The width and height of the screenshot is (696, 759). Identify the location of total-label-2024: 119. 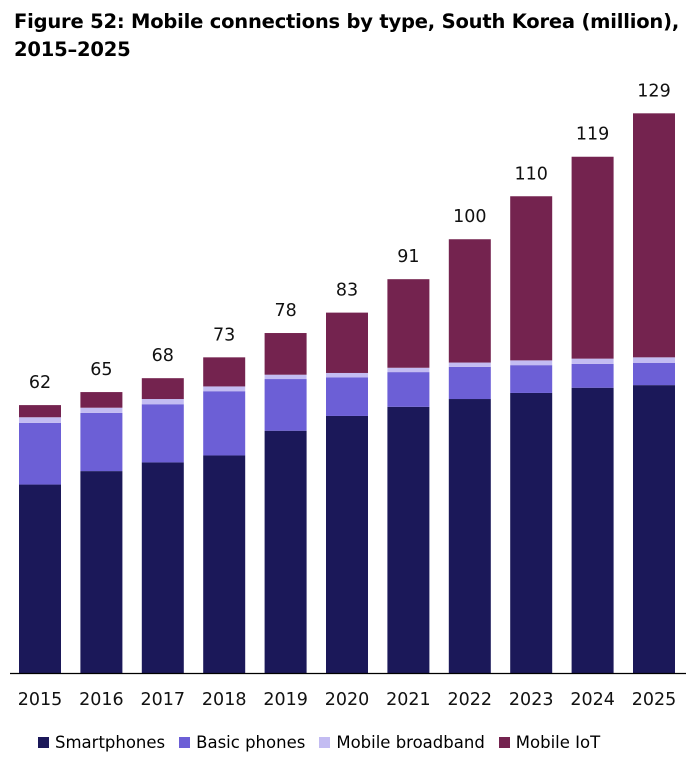
(592, 135).